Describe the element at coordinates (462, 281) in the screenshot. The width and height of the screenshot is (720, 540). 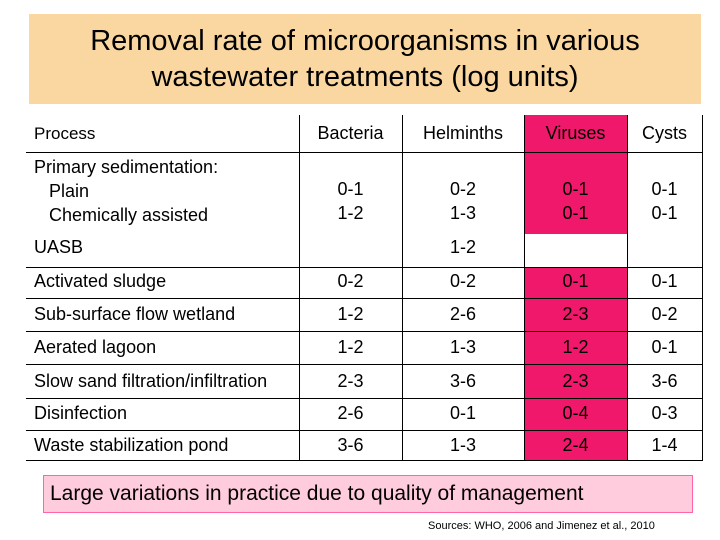
I see `row-activated-sludge-helminths: 0-2` at that location.